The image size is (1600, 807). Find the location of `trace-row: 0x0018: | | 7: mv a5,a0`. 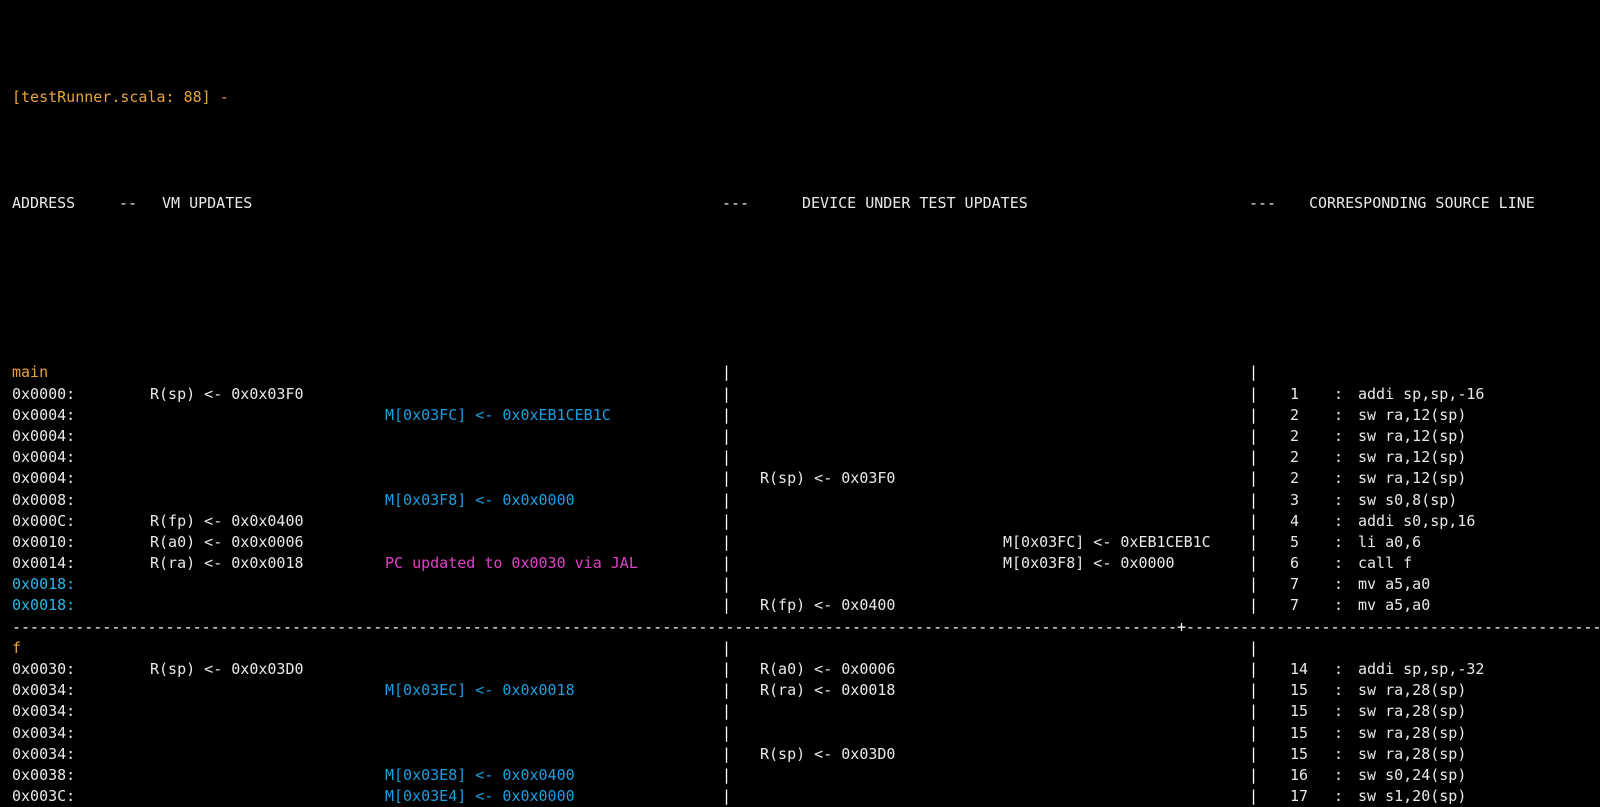

trace-row: 0x0018: | | 7: mv a5,a0 is located at coordinates (806, 584).